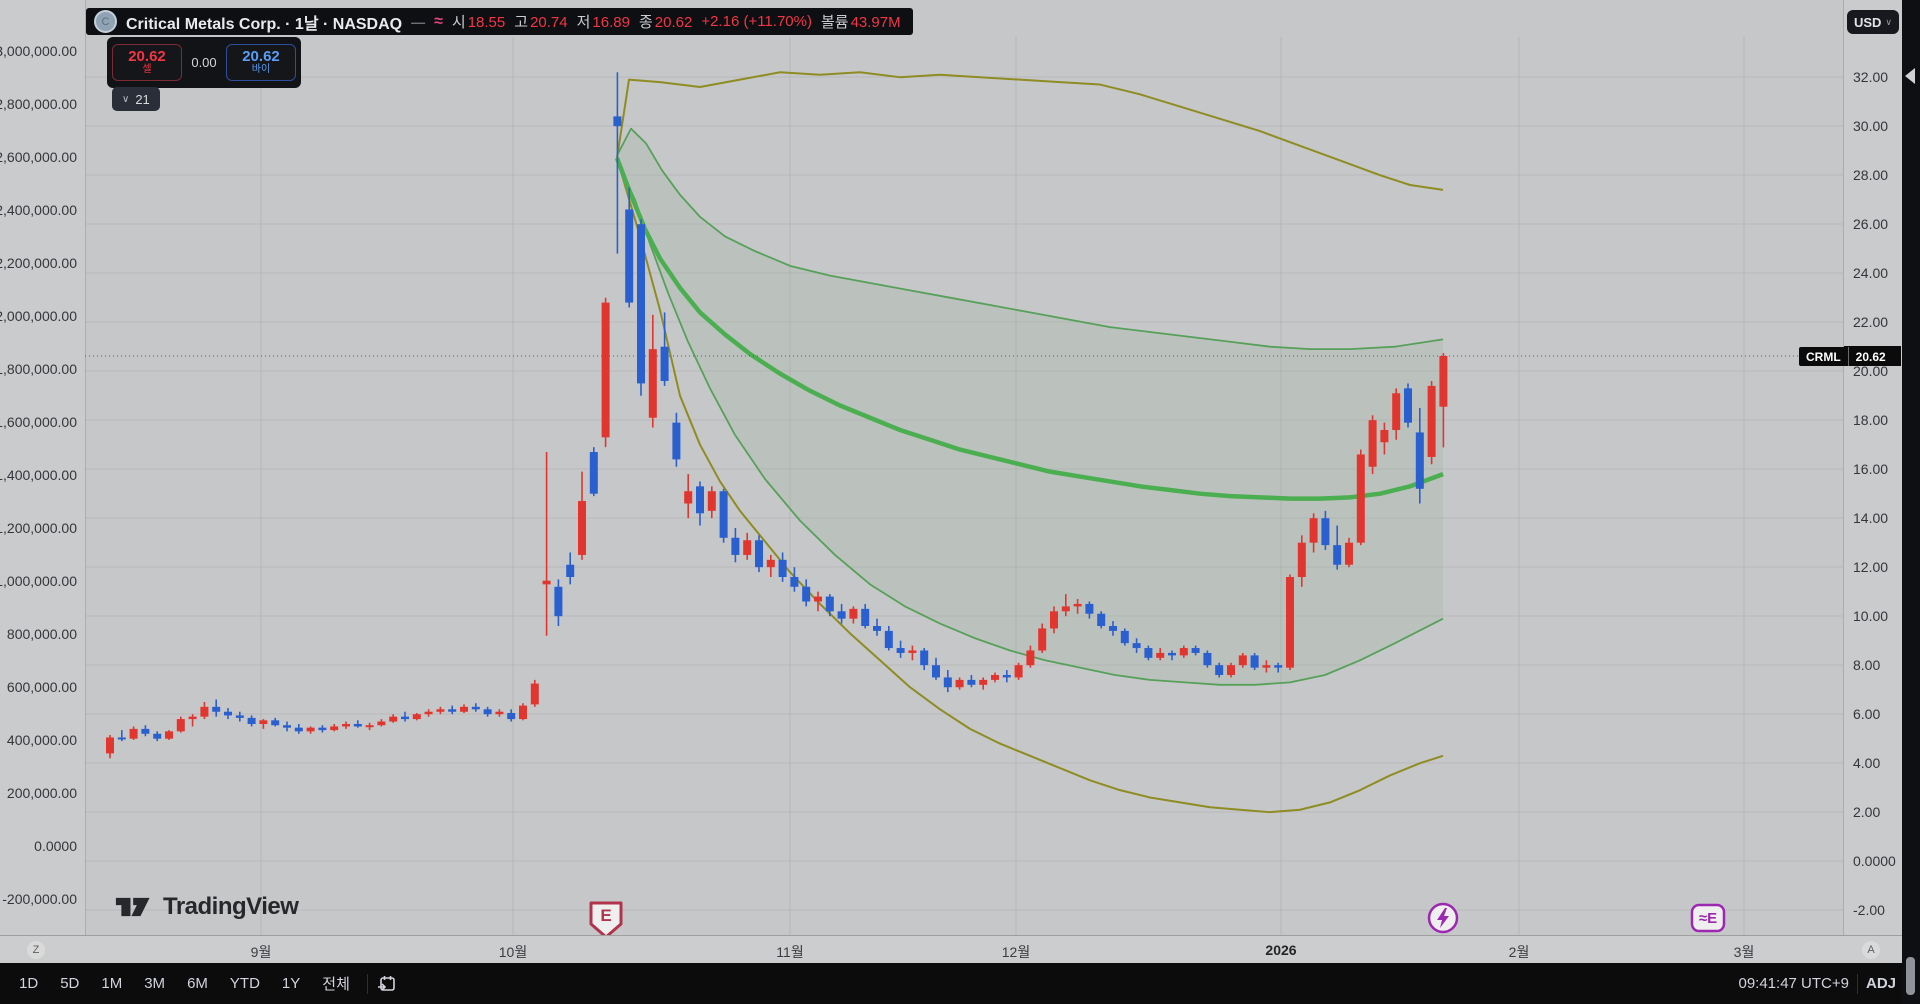 The height and width of the screenshot is (1004, 1920). What do you see at coordinates (418, 21) in the screenshot?
I see `collapsed-indicator-icon: —` at bounding box center [418, 21].